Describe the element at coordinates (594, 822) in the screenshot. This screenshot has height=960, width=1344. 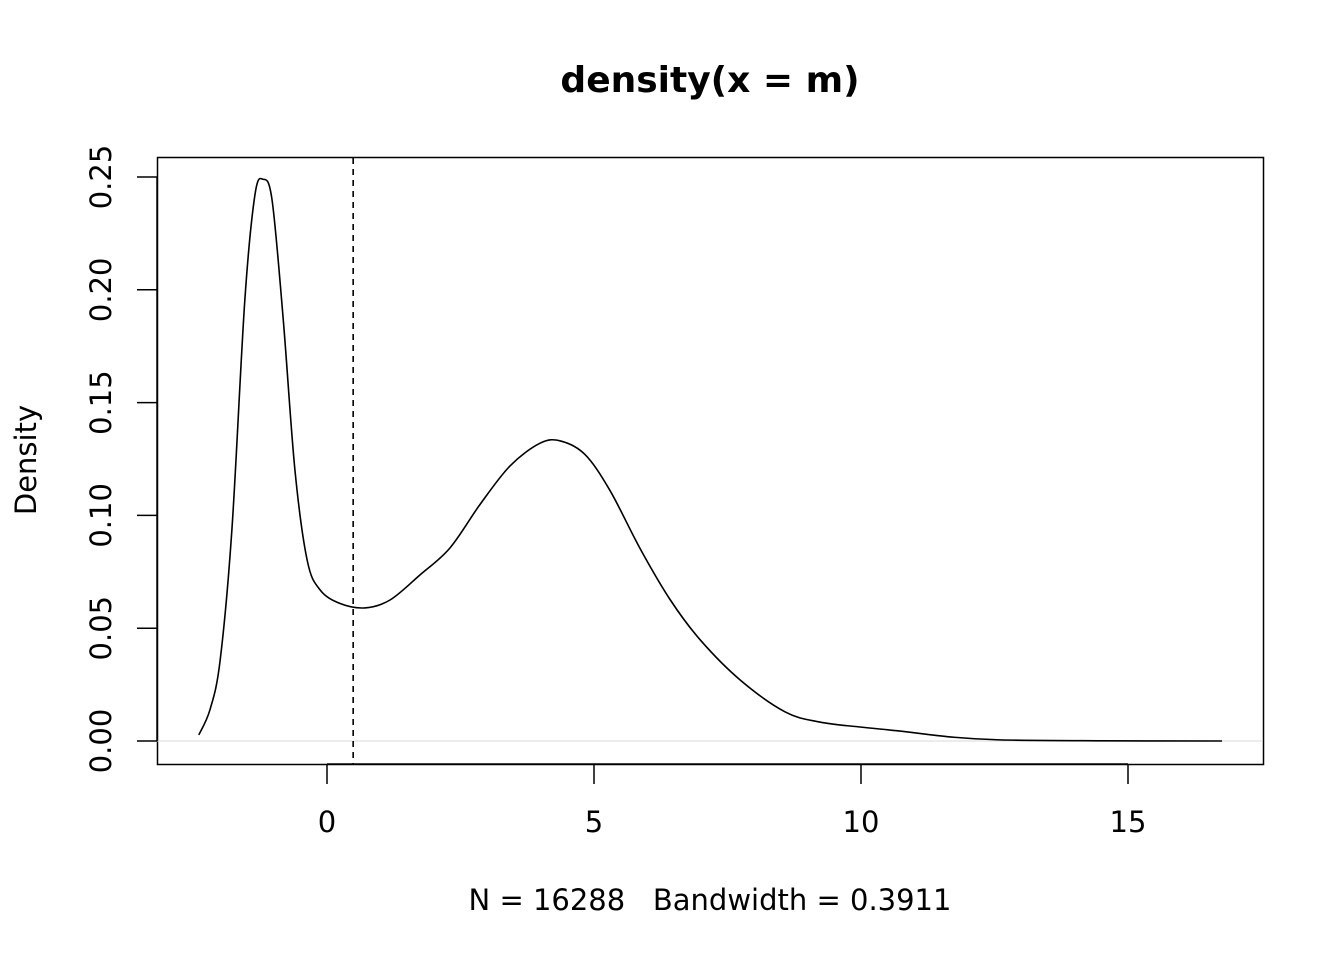
I see `x-tick-label: 5` at that location.